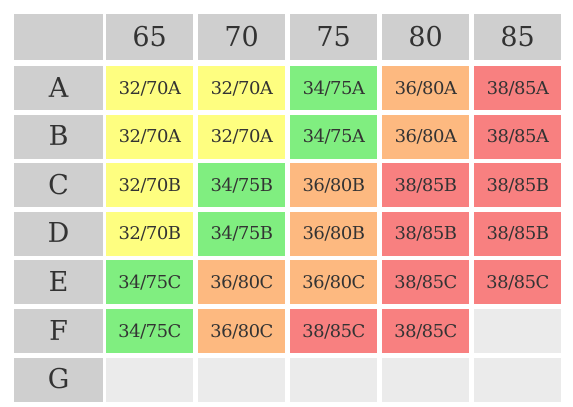 The height and width of the screenshot is (407, 573). I want to click on row-header: F, so click(58, 331).